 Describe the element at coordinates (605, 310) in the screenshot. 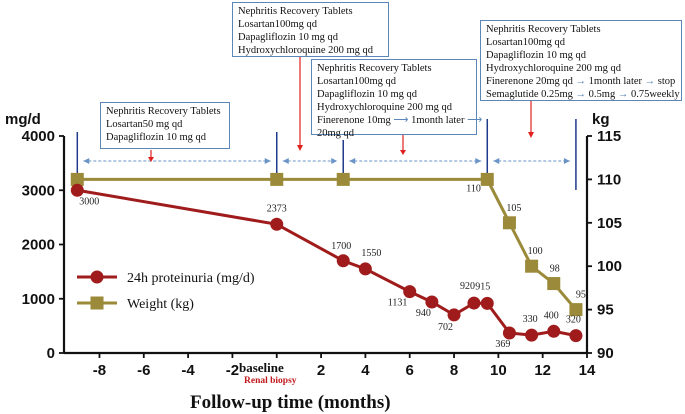

I see `y-right-tick-label: 95` at that location.